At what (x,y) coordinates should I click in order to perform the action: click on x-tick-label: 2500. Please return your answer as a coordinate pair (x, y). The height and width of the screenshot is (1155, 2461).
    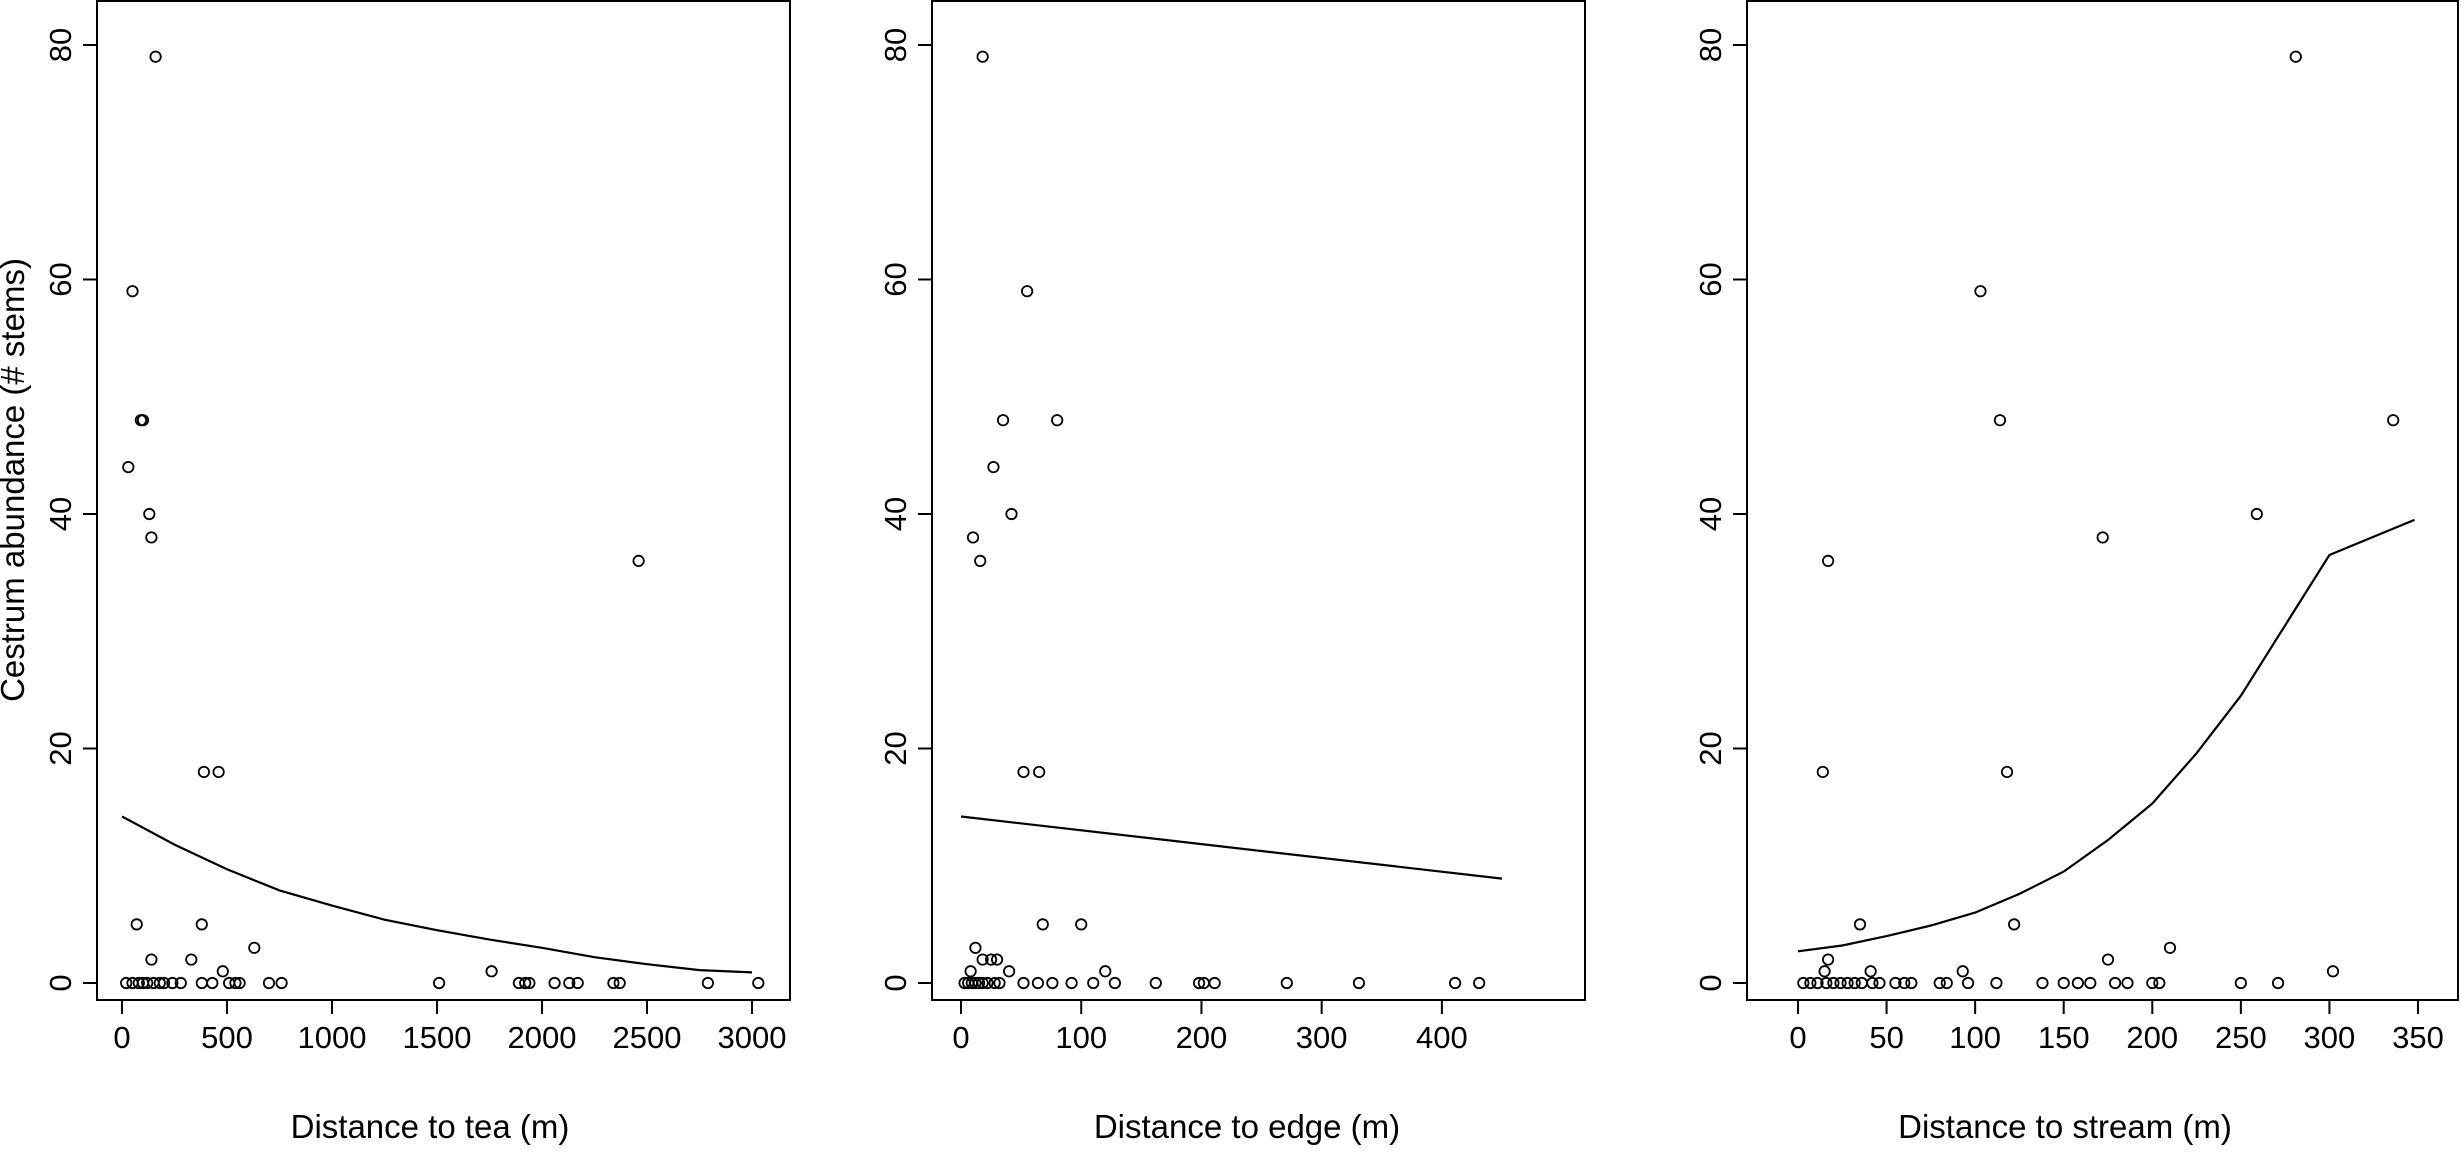
    Looking at the image, I should click on (647, 1037).